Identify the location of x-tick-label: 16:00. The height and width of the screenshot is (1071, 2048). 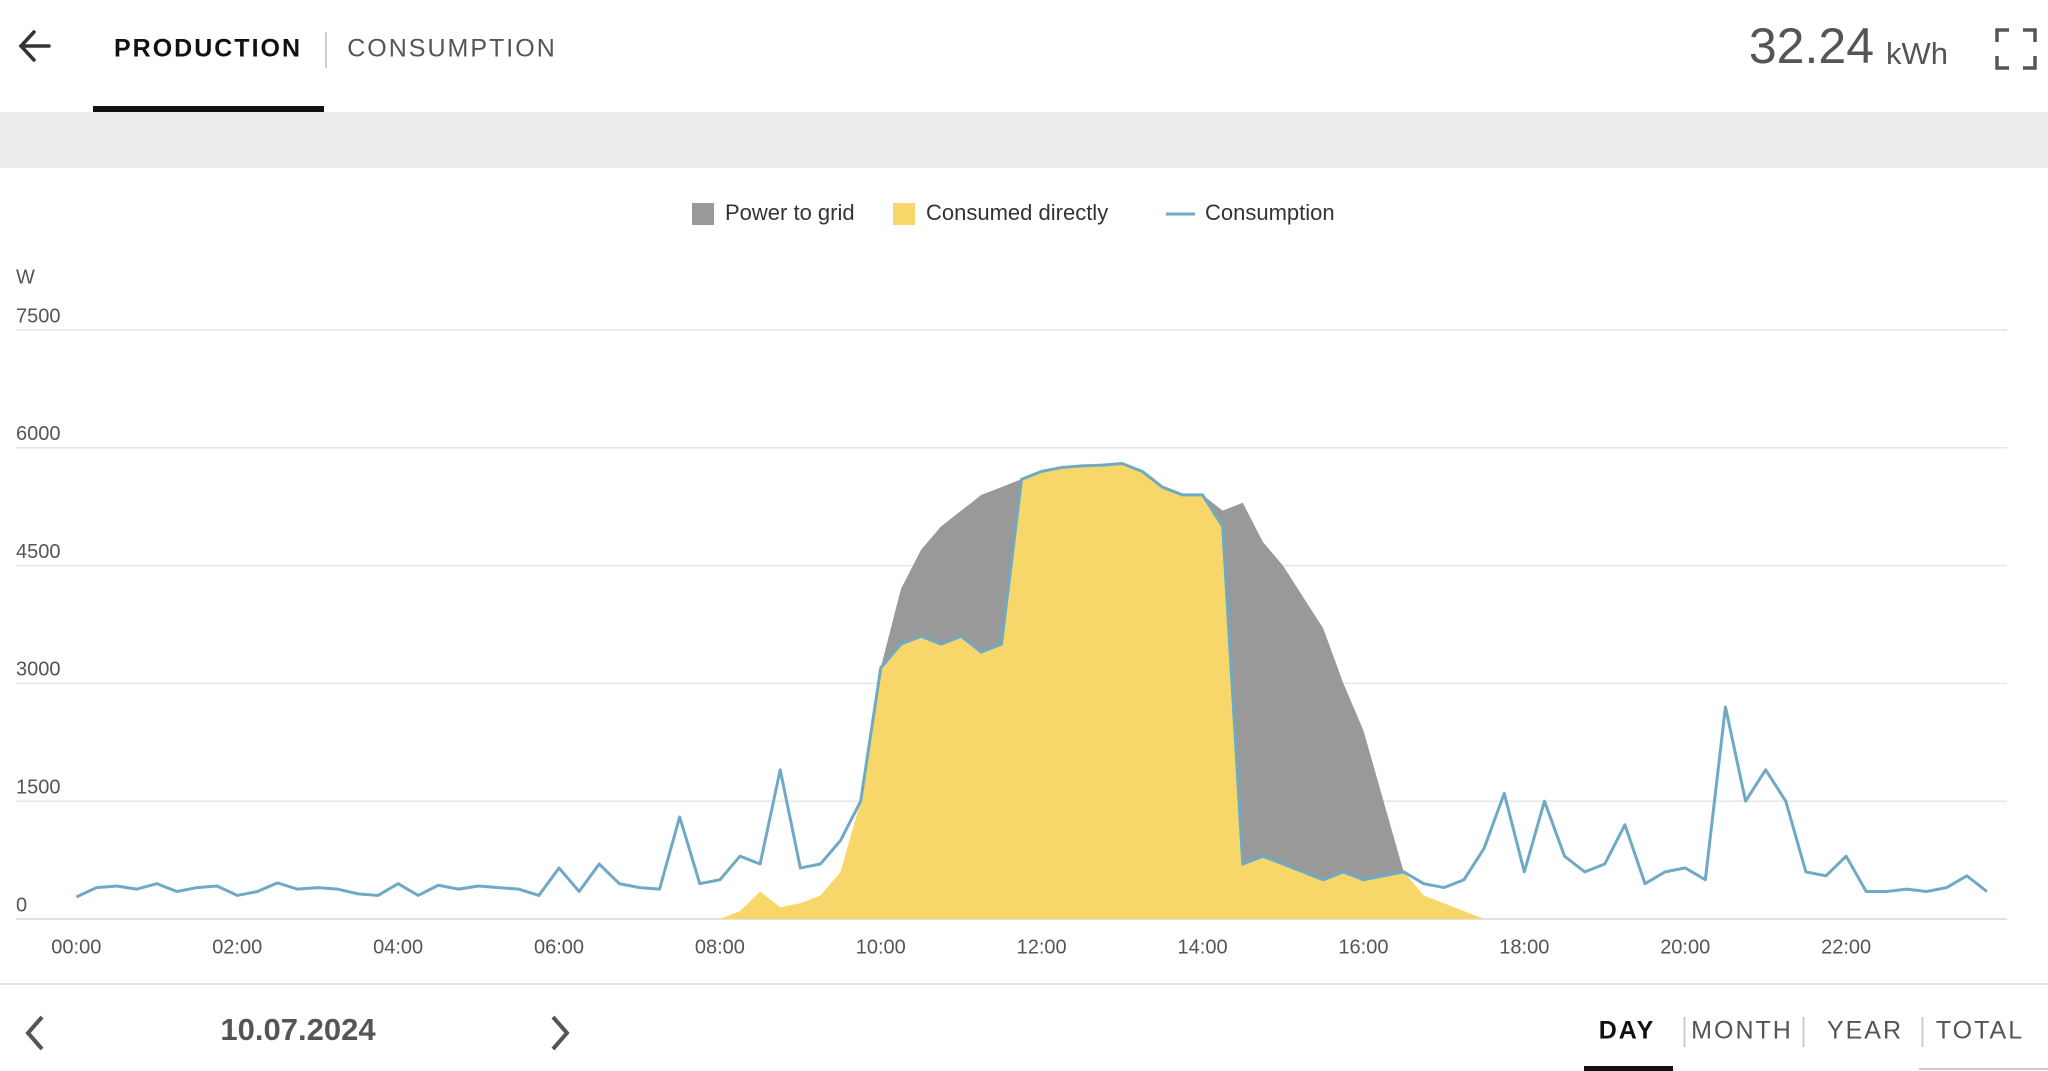
(1363, 947).